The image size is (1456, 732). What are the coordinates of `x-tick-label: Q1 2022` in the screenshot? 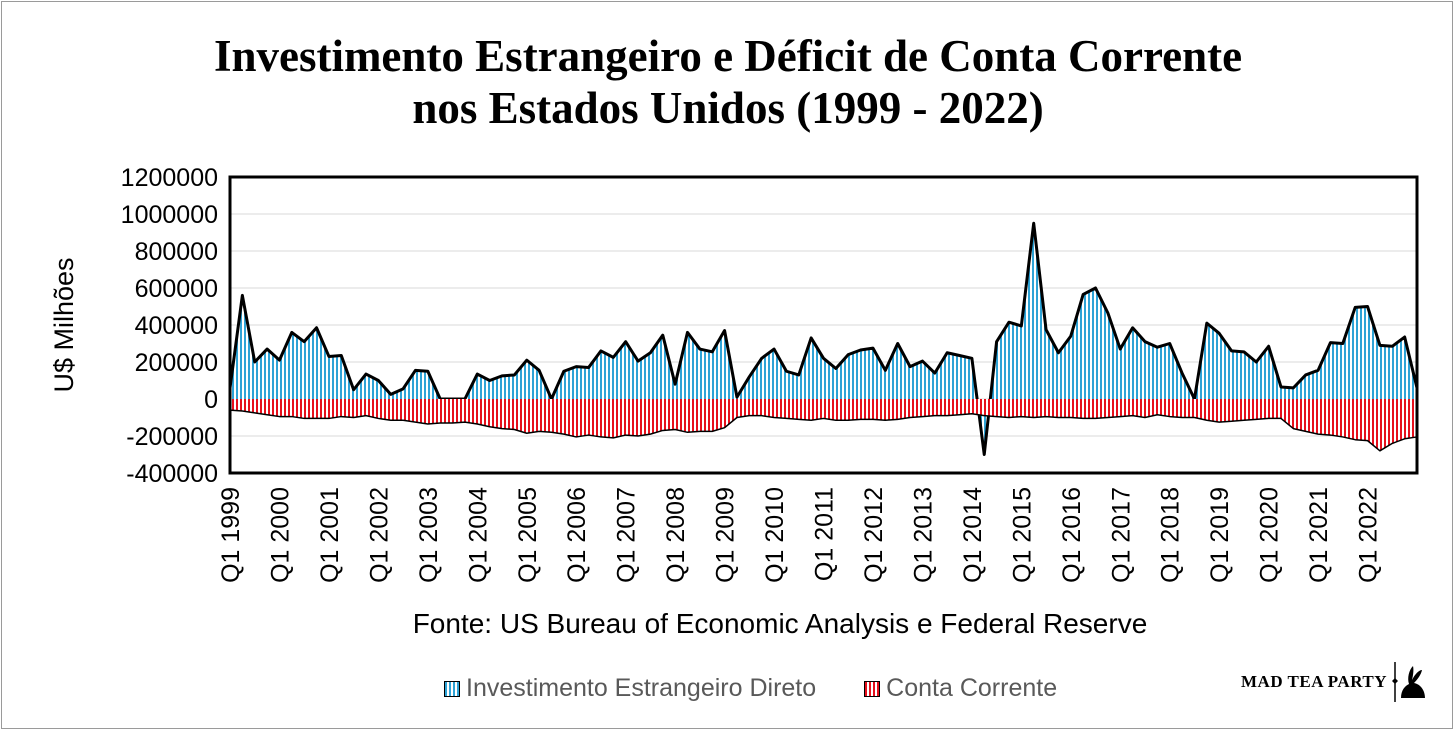 It's located at (1369, 535).